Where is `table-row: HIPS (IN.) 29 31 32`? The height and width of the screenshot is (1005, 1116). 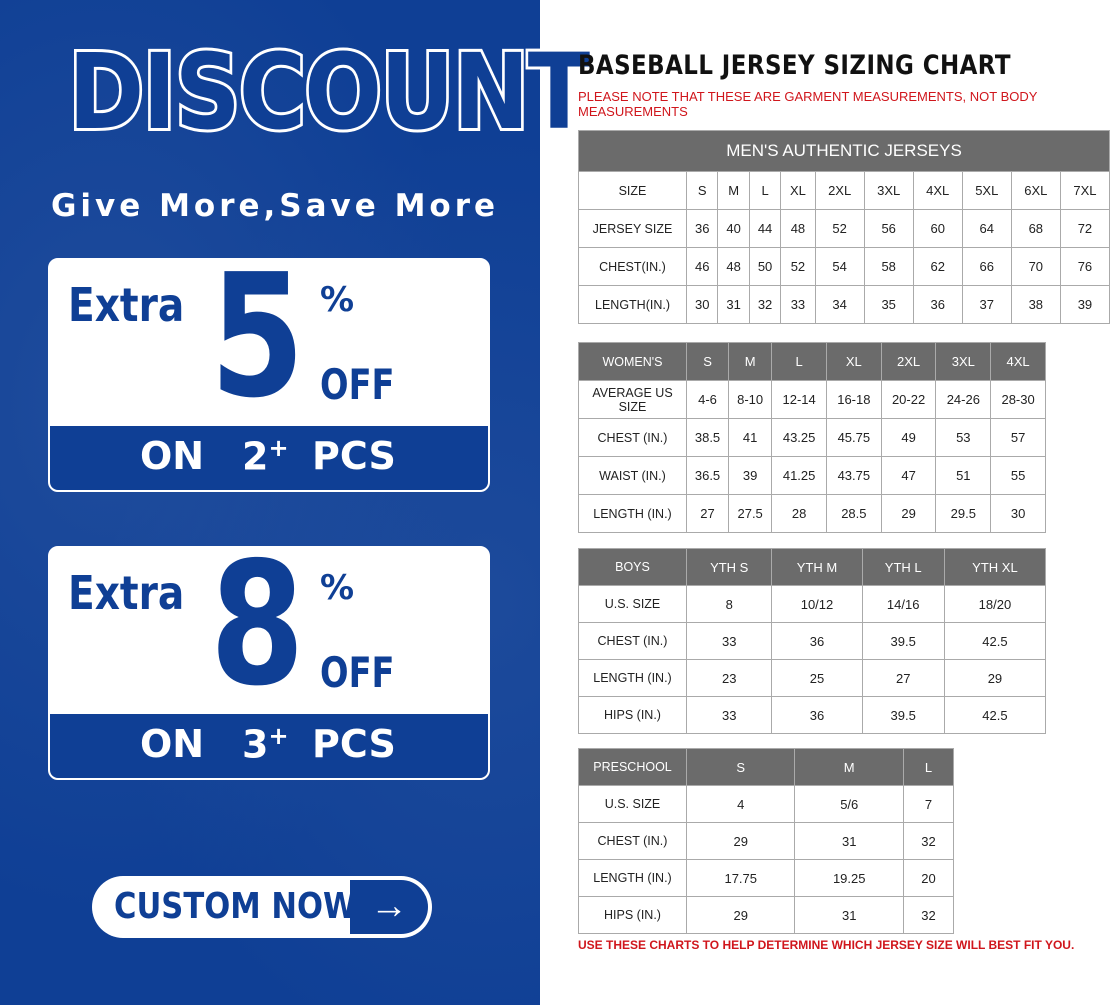 table-row: HIPS (IN.) 29 31 32 is located at coordinates (766, 915).